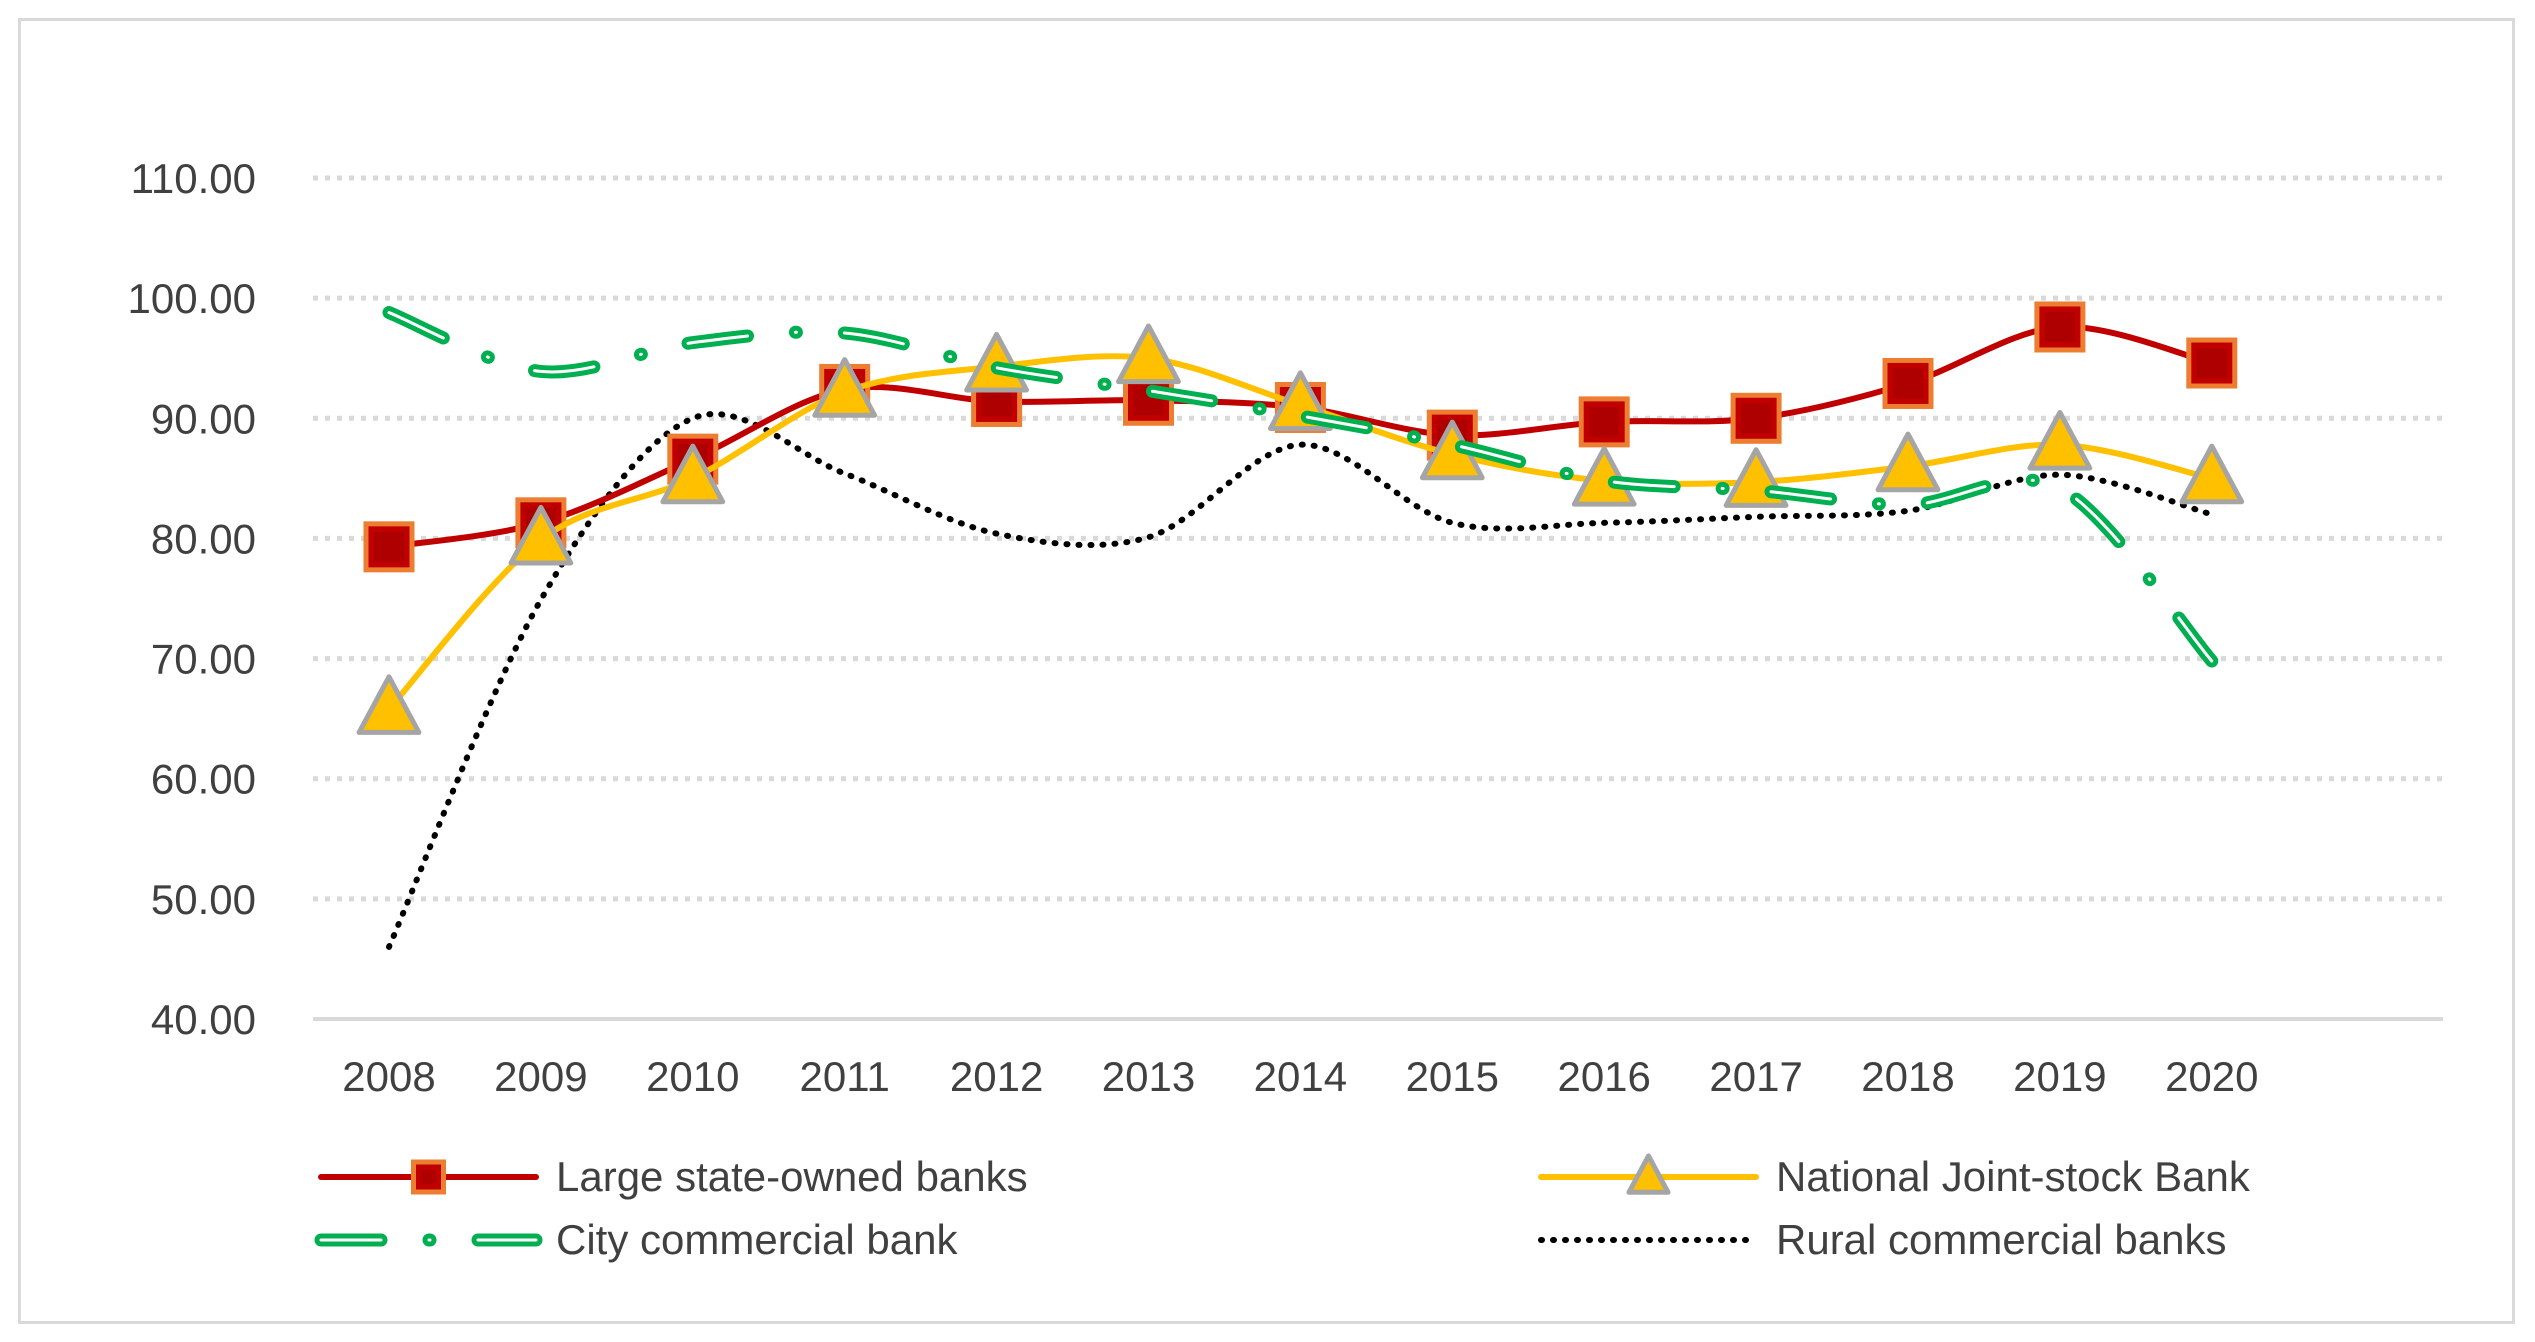  I want to click on x-tick-label: 2017, so click(1755, 1076).